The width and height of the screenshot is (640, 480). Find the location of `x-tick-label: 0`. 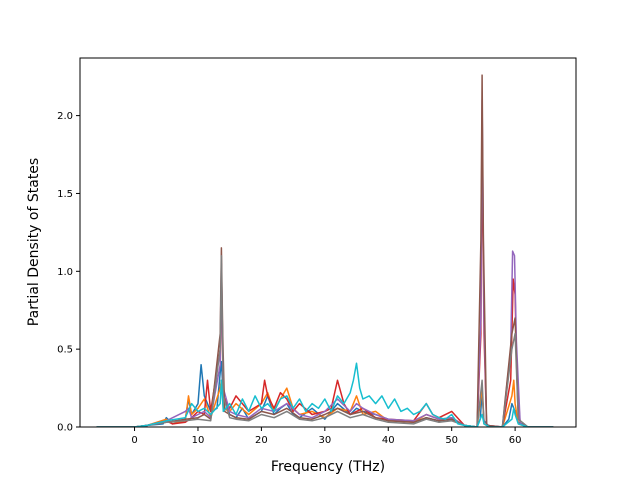

x-tick-label: 0 is located at coordinates (134, 440).